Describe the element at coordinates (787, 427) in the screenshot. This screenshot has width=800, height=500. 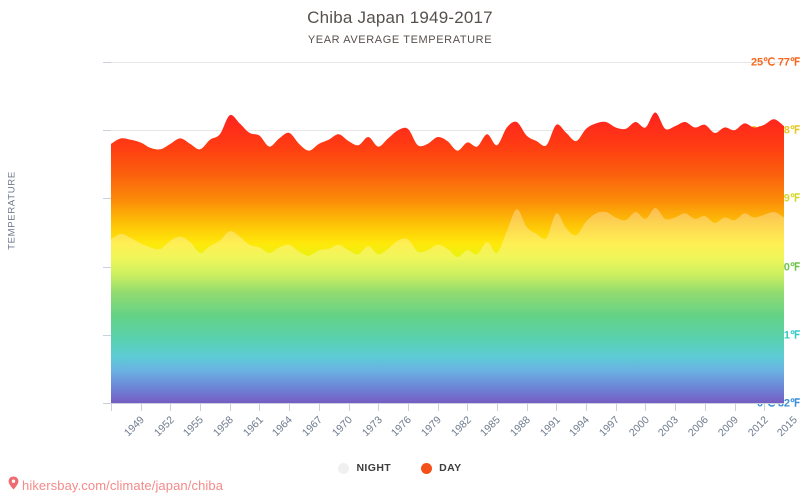
I see `x-tick-label: 2015` at that location.